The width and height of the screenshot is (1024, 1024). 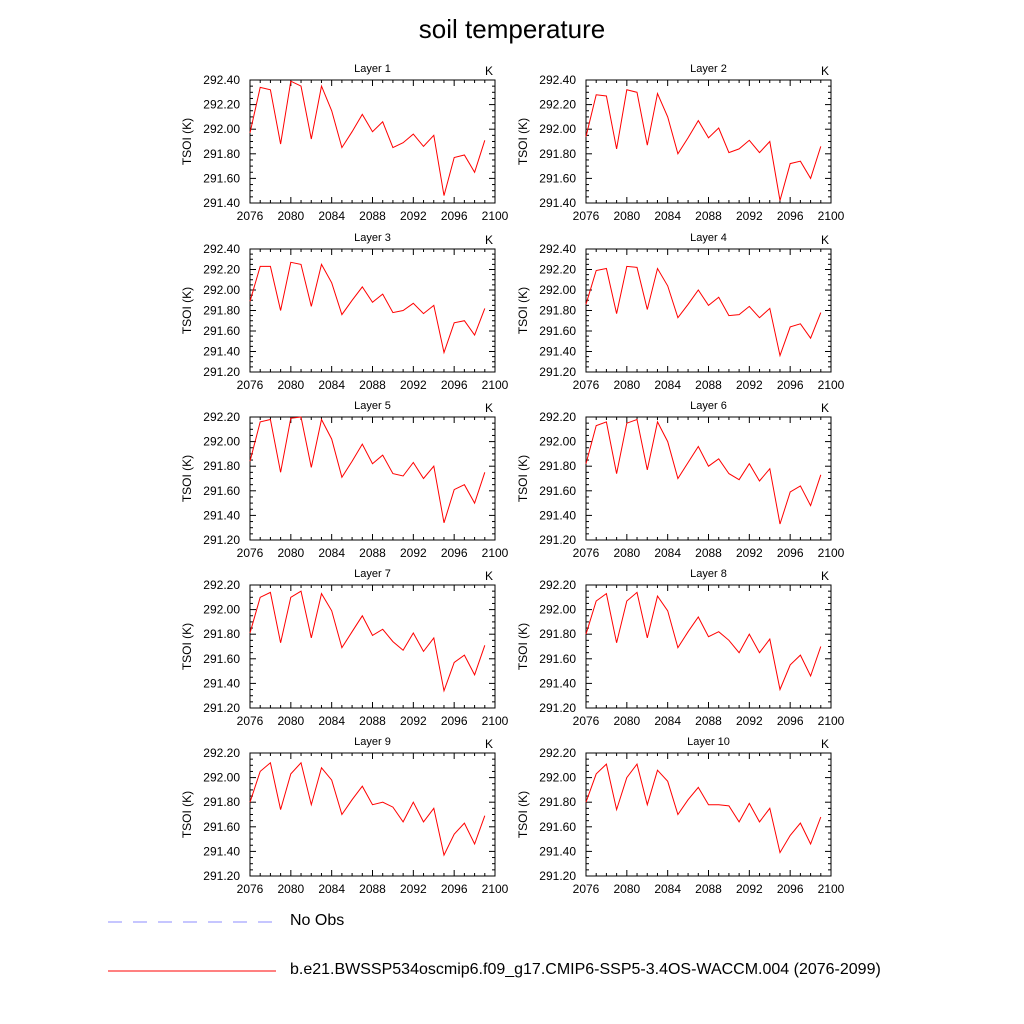 What do you see at coordinates (221, 154) in the screenshot?
I see `panel-1-ytick-label: 291.80` at bounding box center [221, 154].